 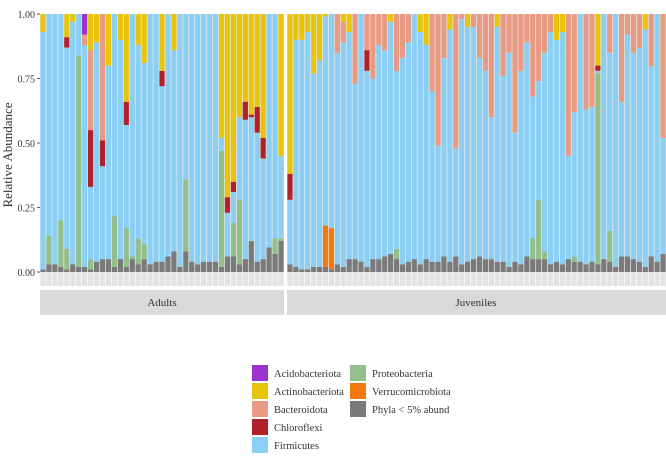 I want to click on bar-juveniles-51-phyla-abund-, so click(x=586, y=268).